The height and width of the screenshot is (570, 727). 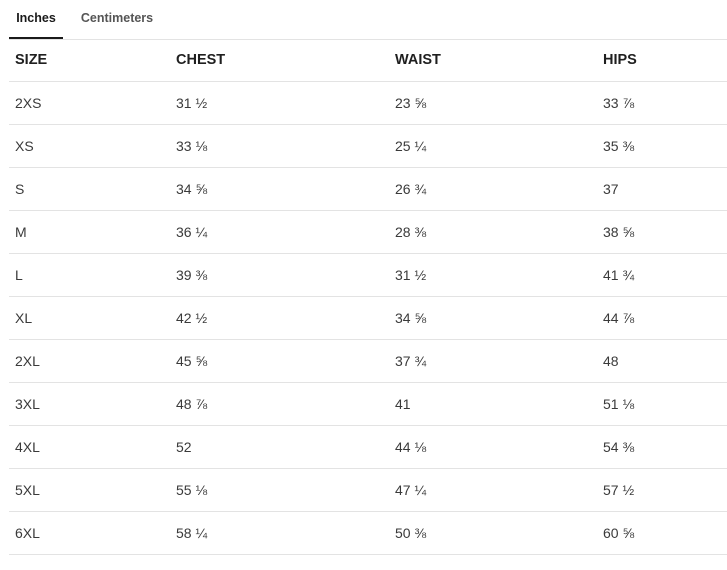 I want to click on size-cell: S, so click(x=89, y=189).